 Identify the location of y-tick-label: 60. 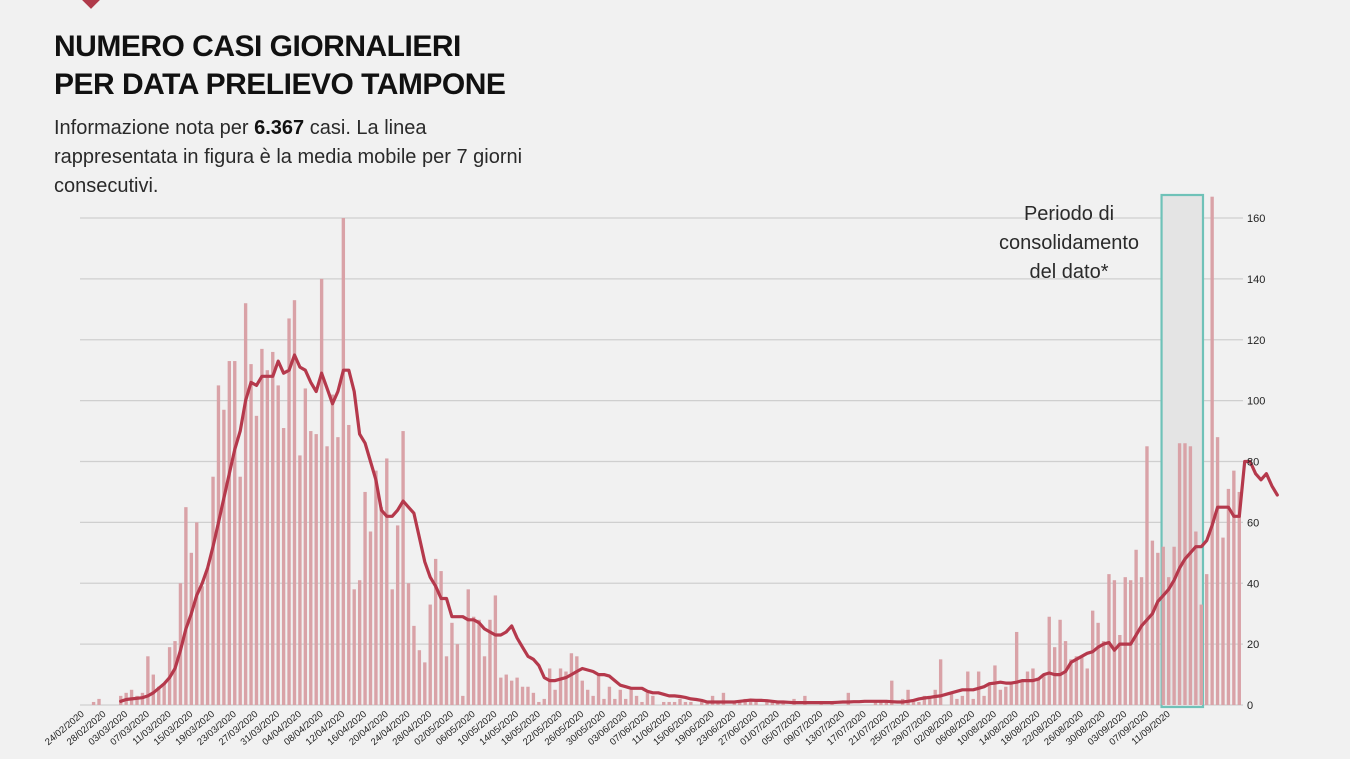
(1253, 523).